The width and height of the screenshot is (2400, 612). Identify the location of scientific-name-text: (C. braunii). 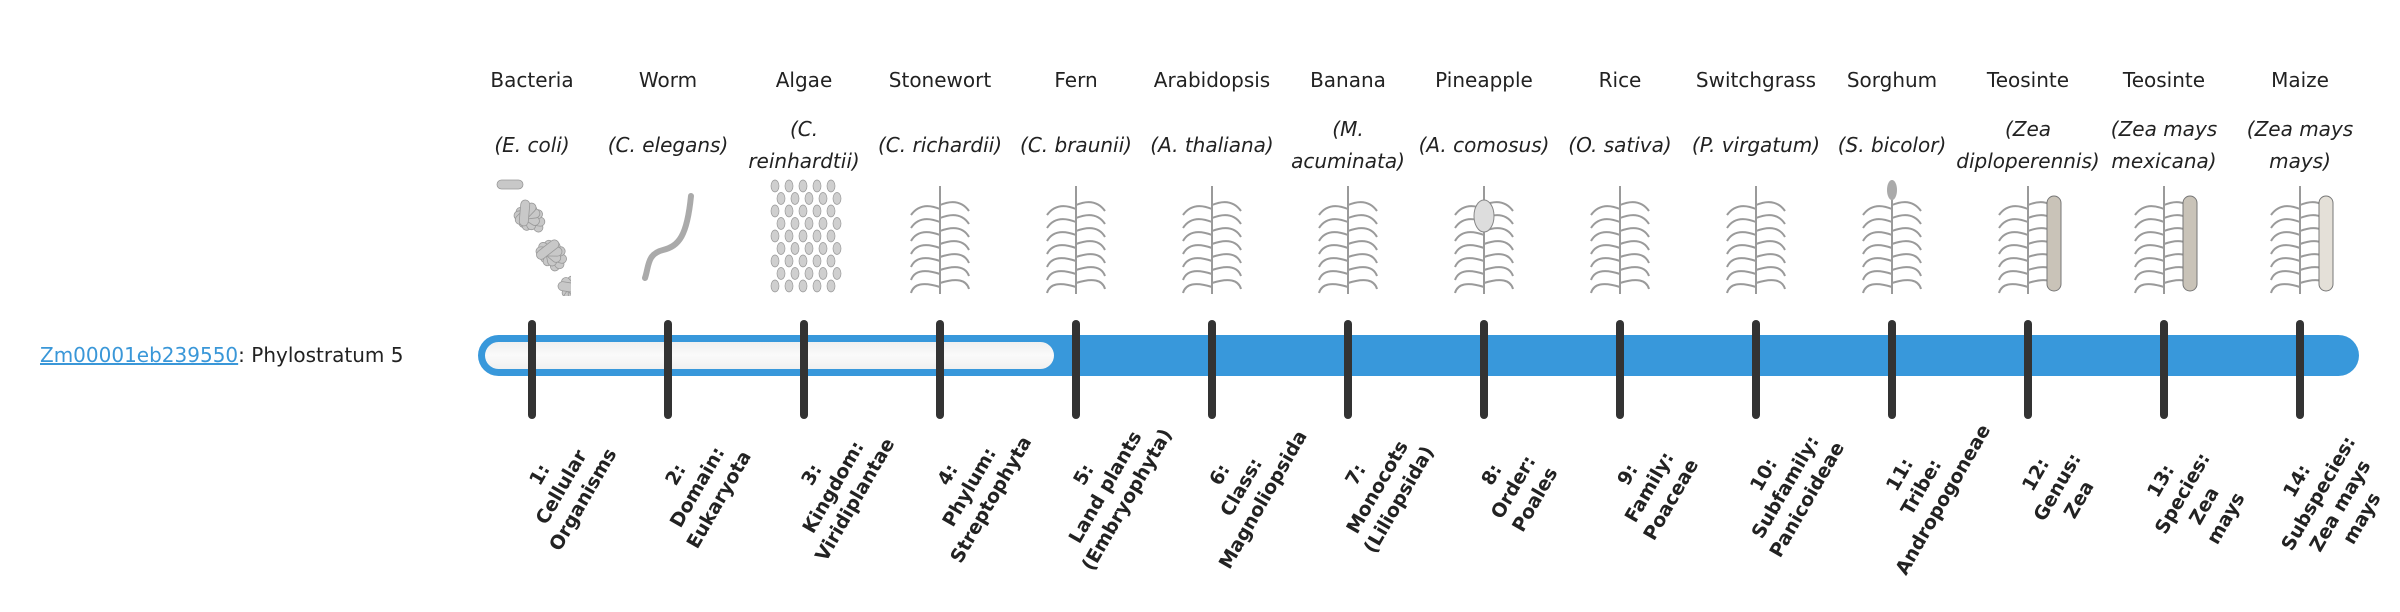
(1076, 145).